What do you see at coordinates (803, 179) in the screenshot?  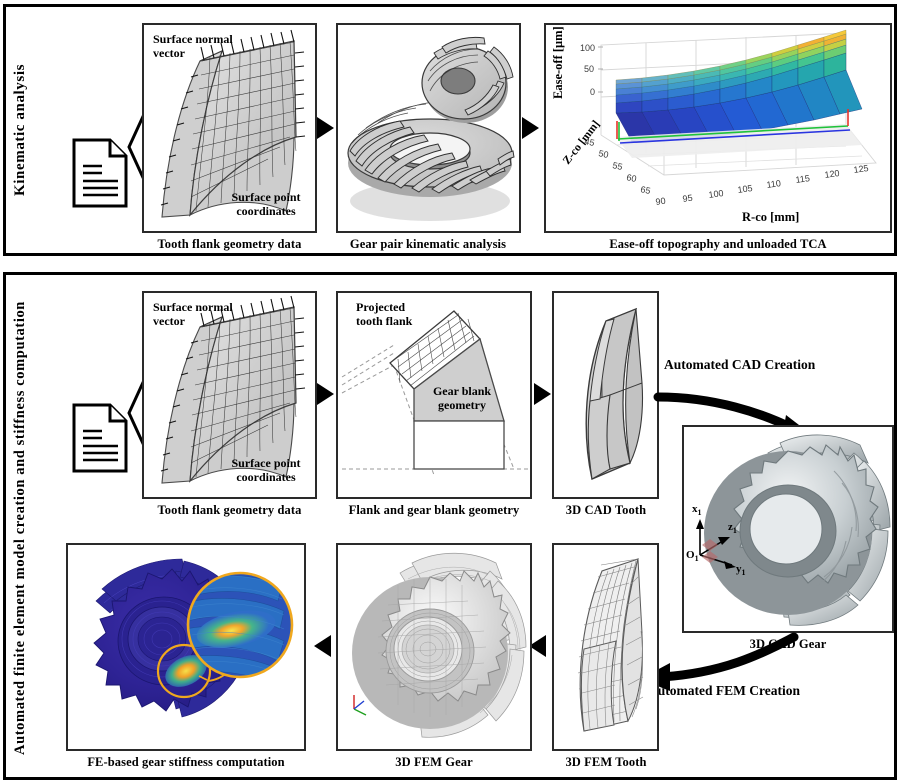 I see `svg-text: 115` at bounding box center [803, 179].